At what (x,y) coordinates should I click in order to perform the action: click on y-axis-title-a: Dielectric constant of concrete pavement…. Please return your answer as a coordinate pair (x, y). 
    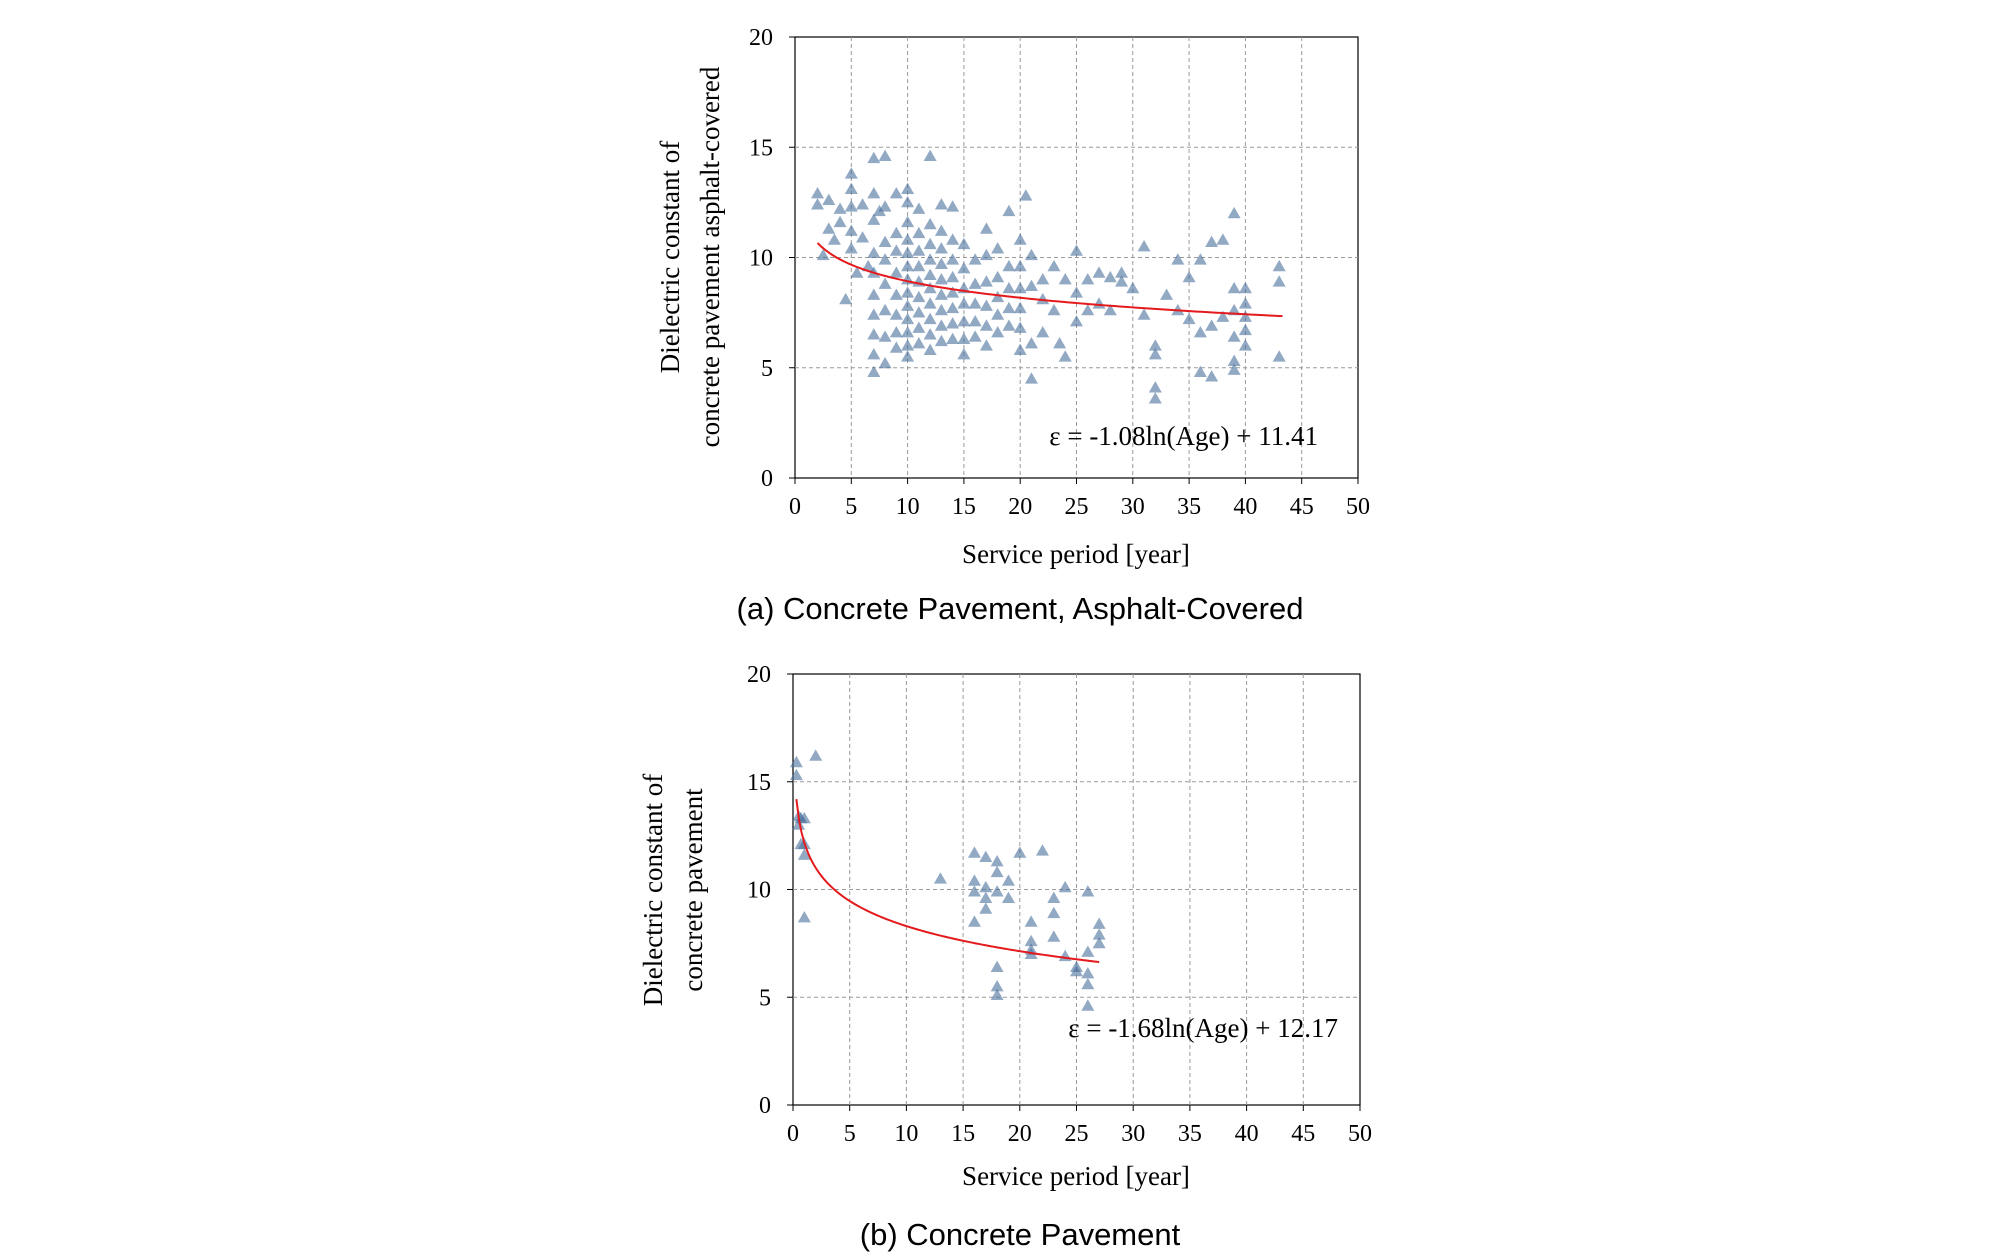
    Looking at the image, I should click on (690, 256).